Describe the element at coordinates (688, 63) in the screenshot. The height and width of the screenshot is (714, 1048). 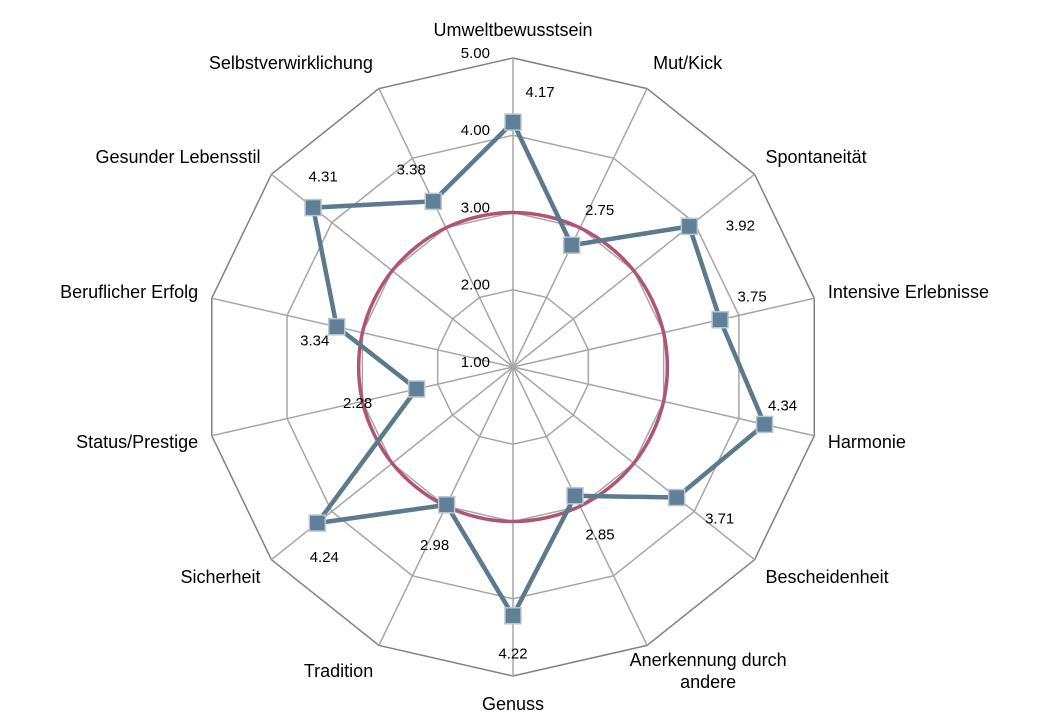
I see `category-label: Mut/Kick` at that location.